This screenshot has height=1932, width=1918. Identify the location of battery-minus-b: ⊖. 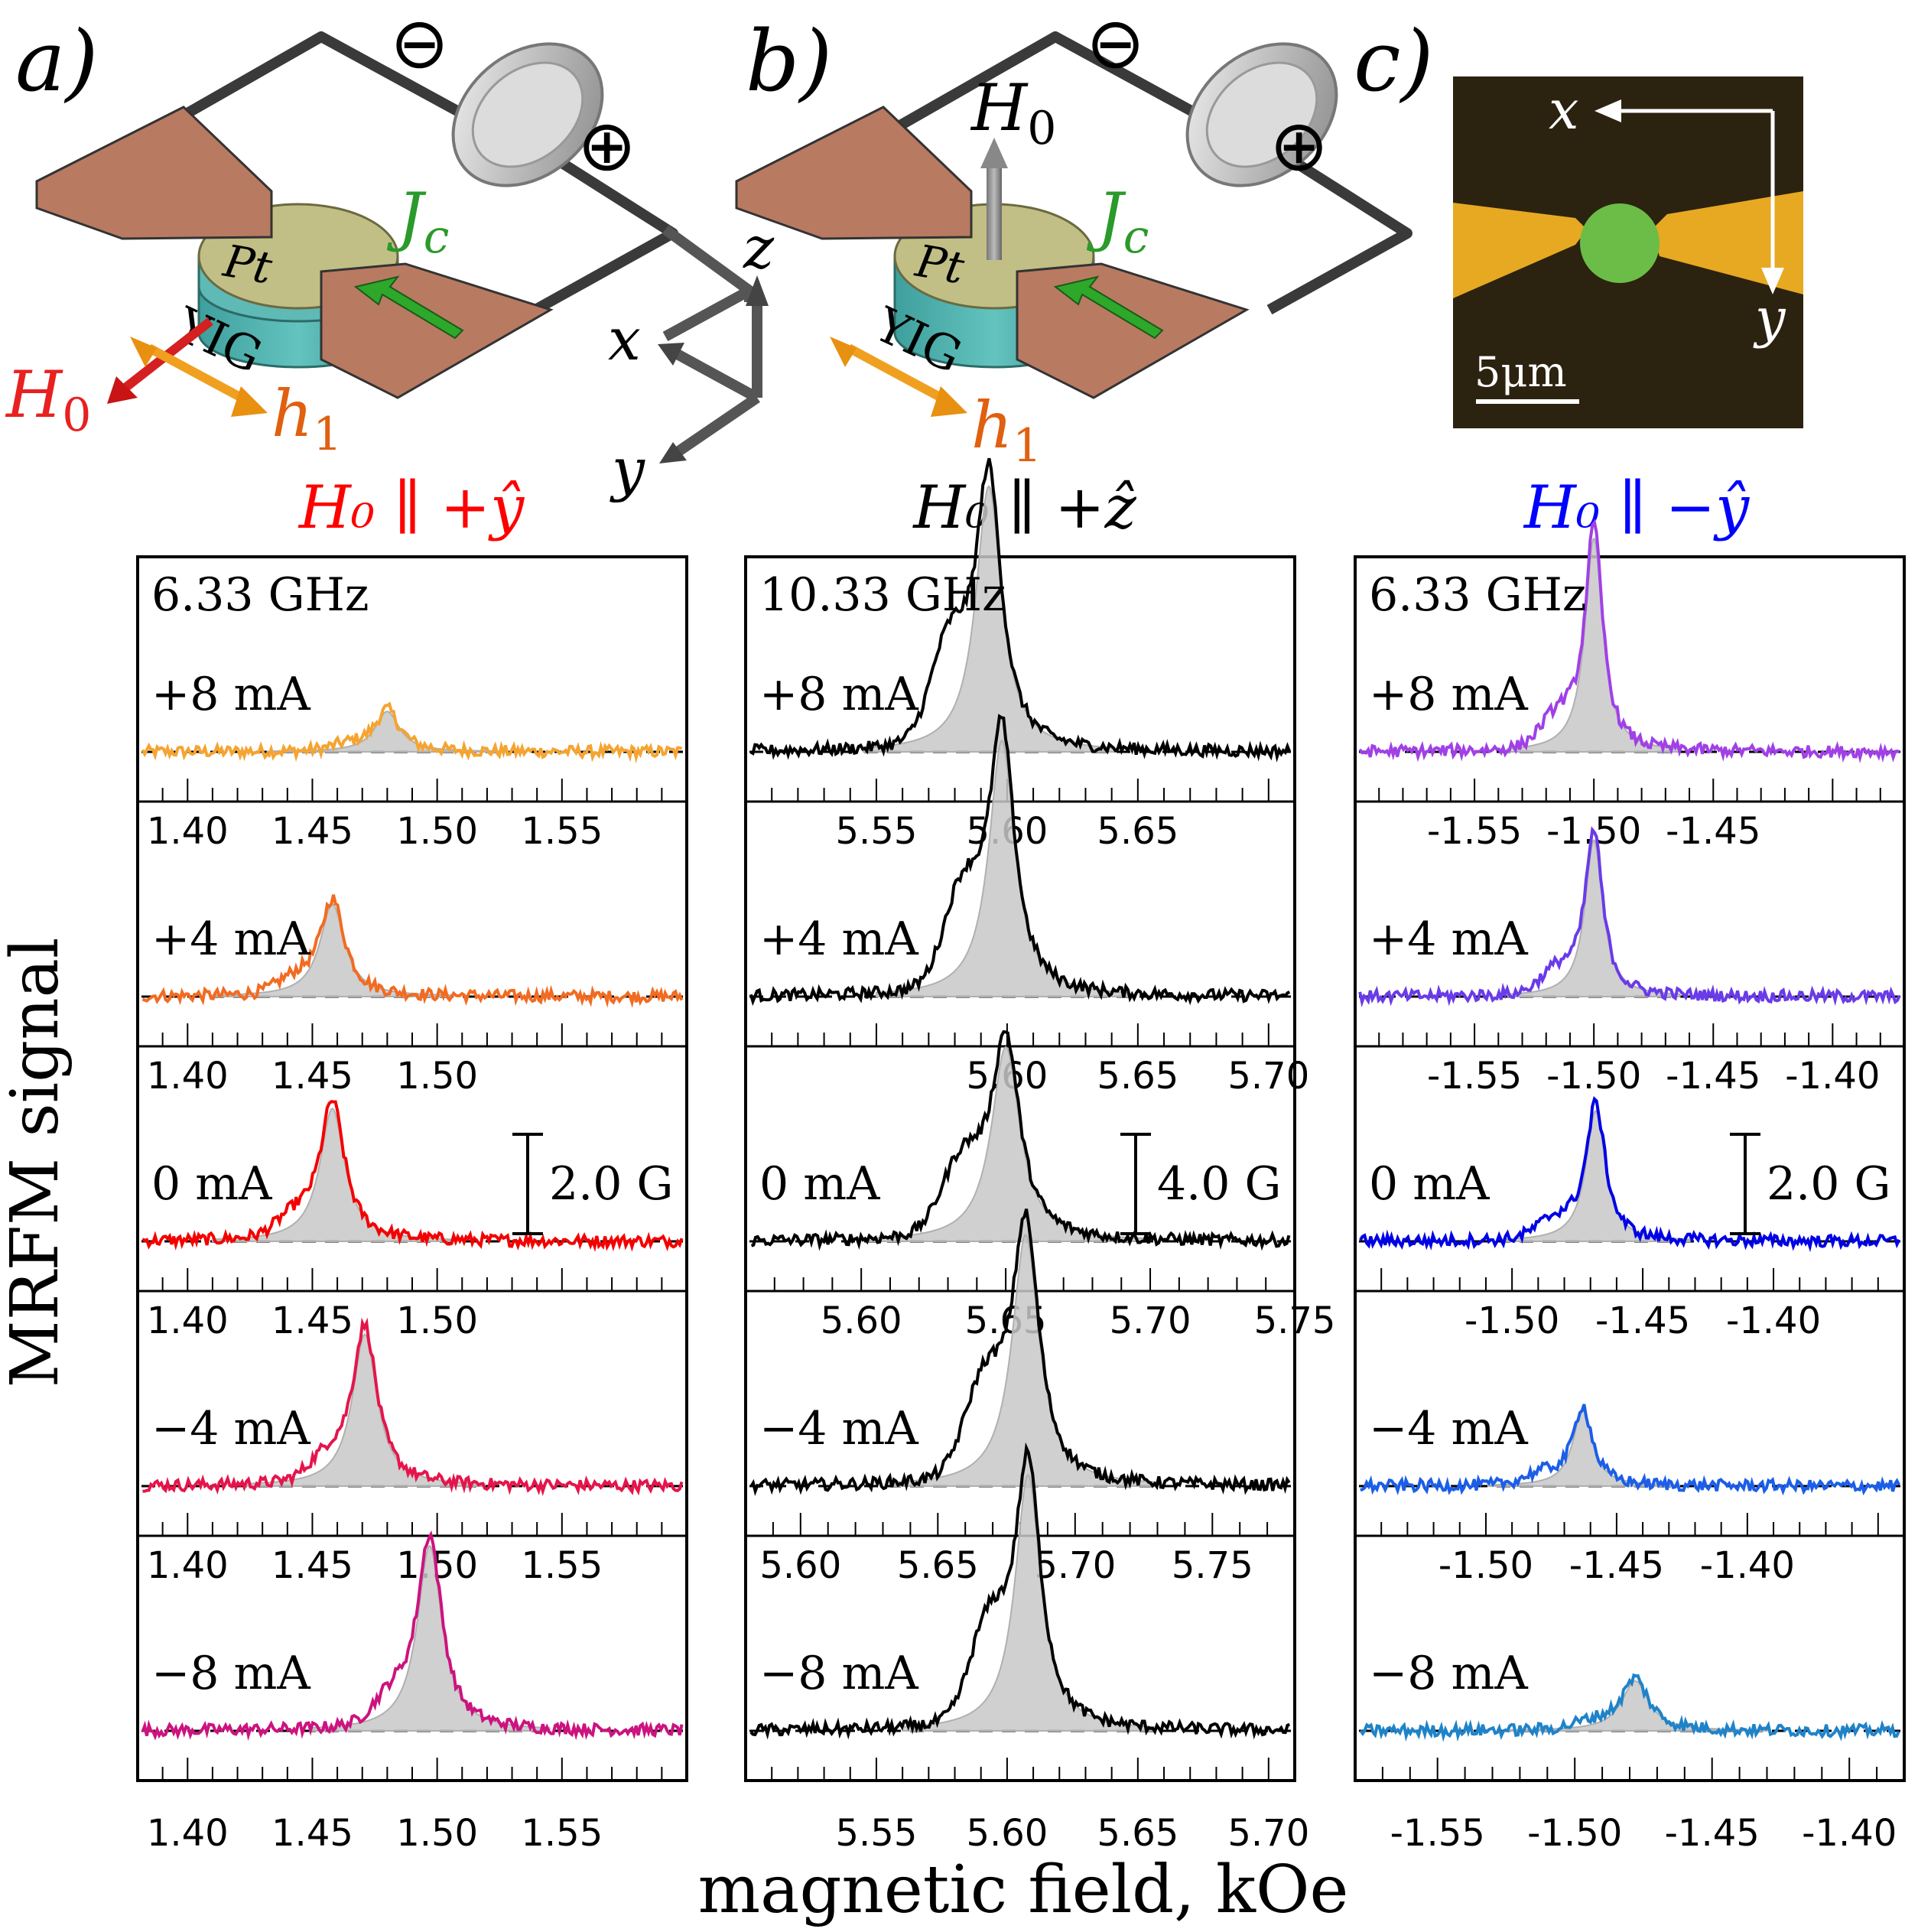
(1115, 43).